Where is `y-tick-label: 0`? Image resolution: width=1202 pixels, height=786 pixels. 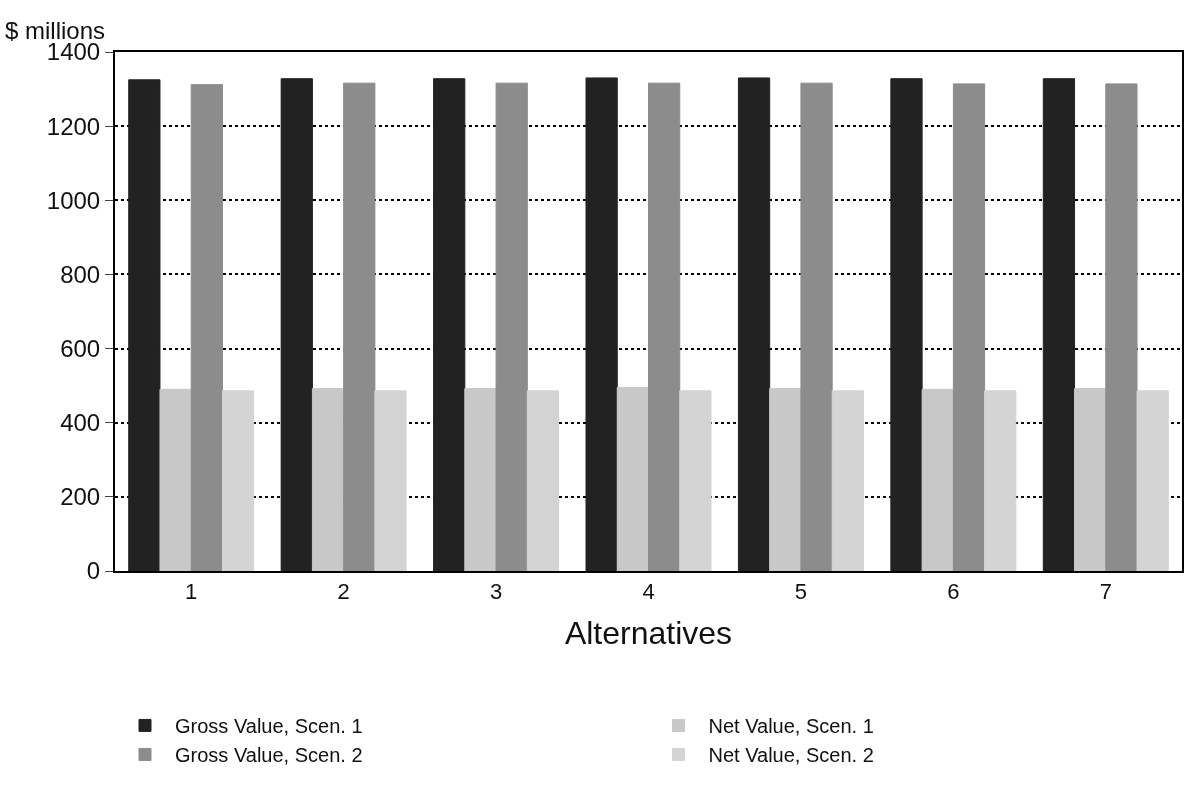 y-tick-label: 0 is located at coordinates (93, 571).